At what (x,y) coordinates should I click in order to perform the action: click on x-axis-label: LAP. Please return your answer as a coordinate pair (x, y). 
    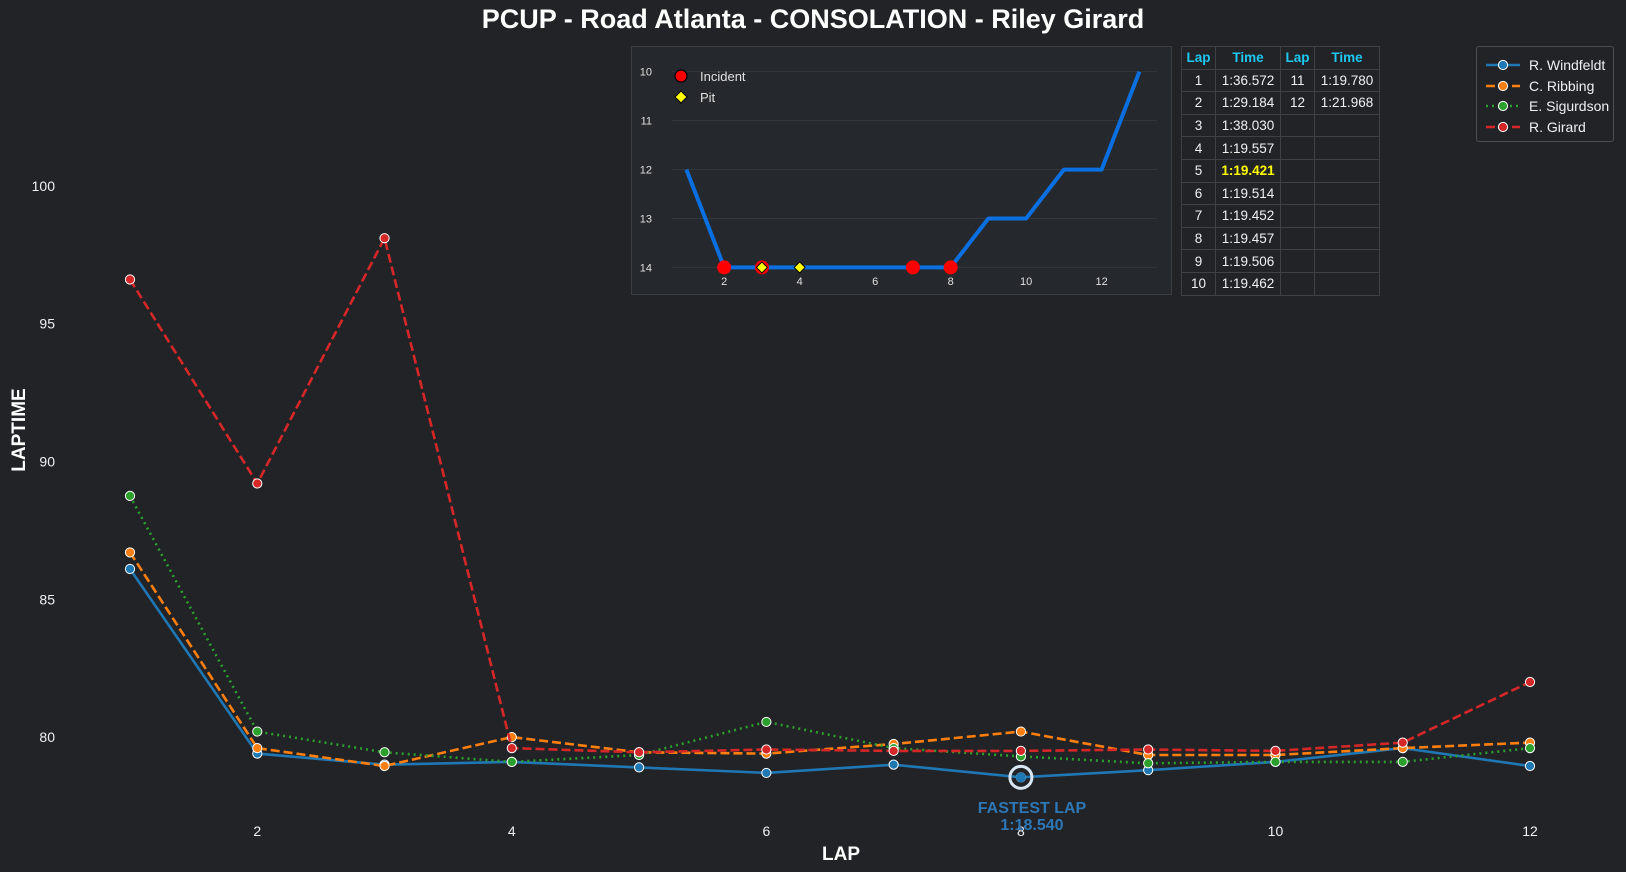
    Looking at the image, I should click on (841, 854).